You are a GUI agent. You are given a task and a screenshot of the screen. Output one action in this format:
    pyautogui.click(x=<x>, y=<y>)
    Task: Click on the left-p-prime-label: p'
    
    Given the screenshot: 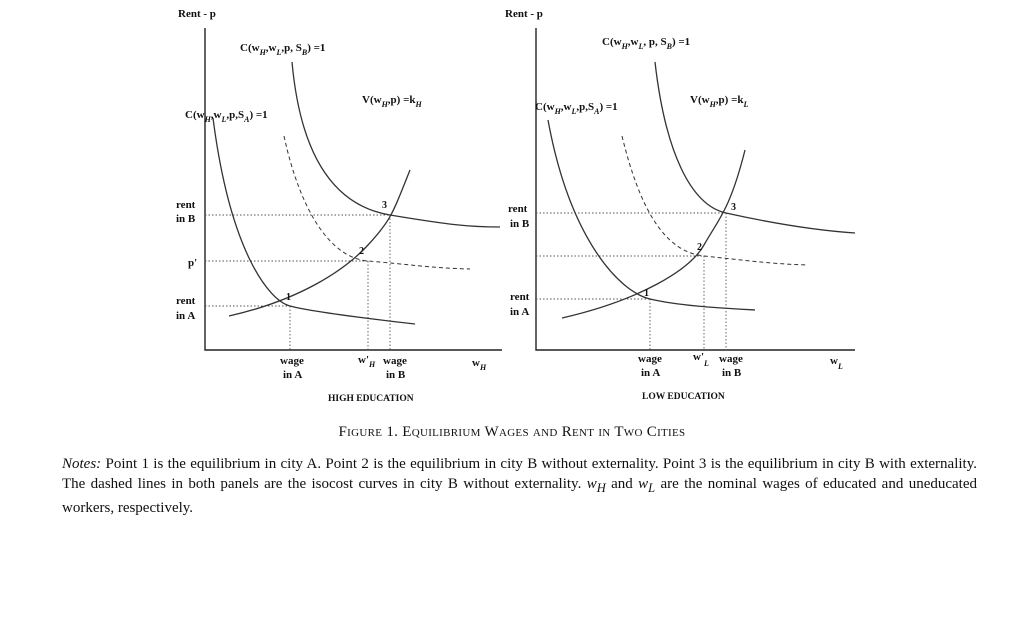 What is the action you would take?
    pyautogui.click(x=192, y=263)
    